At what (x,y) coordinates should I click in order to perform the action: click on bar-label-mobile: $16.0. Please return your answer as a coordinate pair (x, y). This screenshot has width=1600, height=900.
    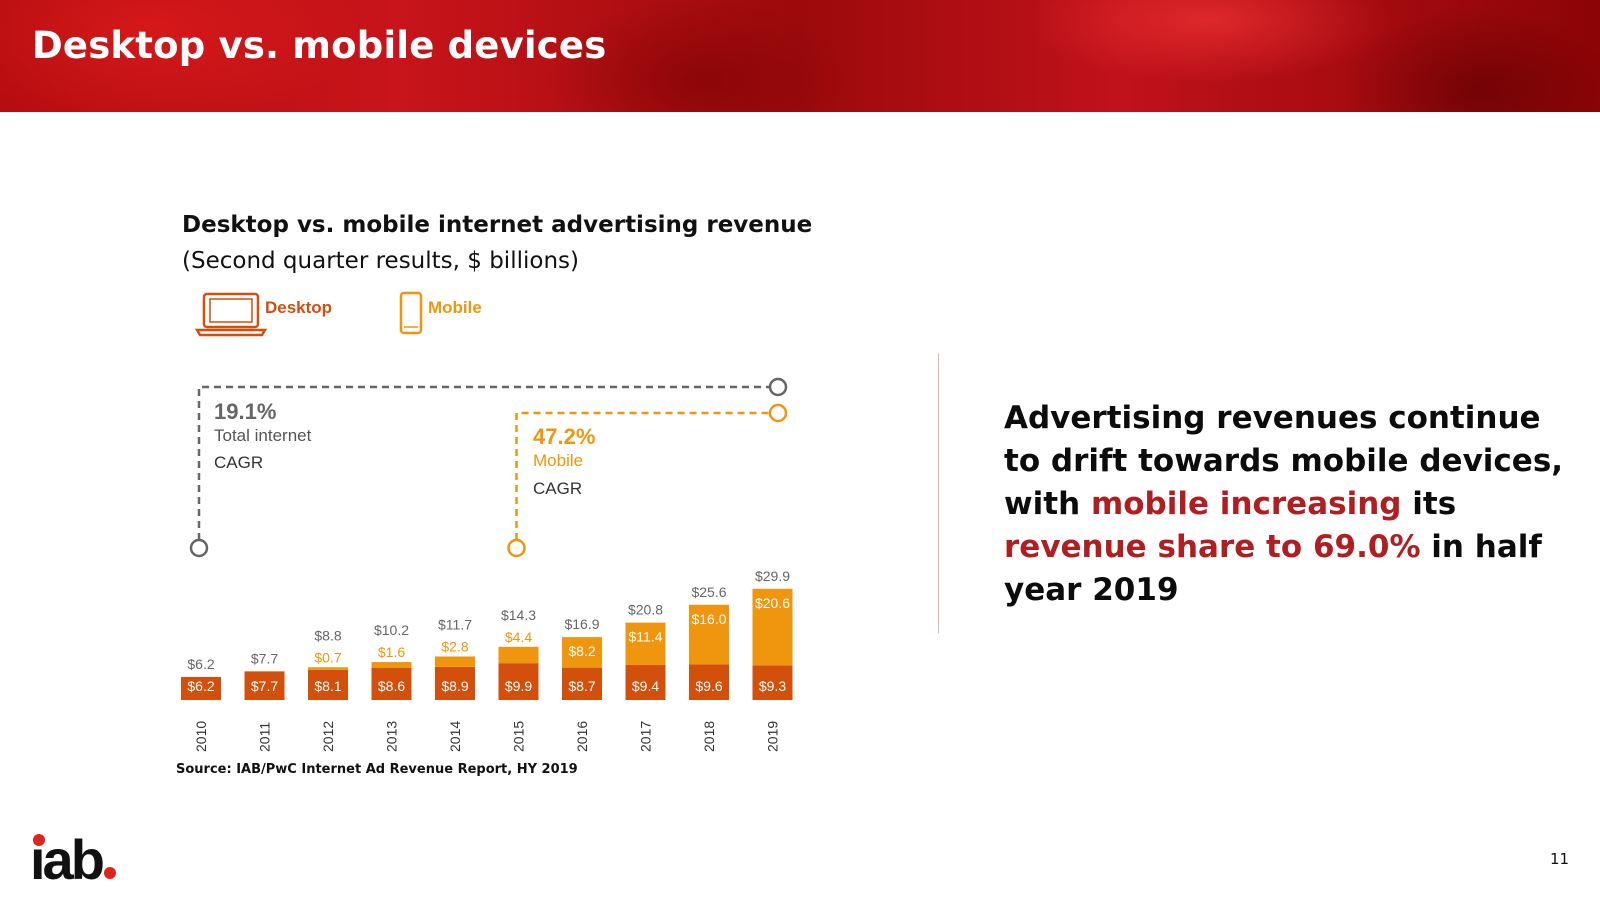
    Looking at the image, I should click on (708, 619).